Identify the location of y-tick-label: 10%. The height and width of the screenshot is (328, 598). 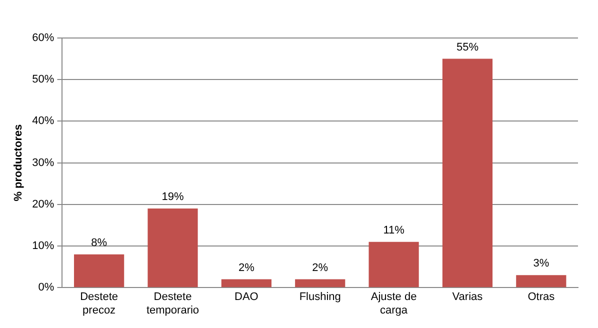
(43, 246).